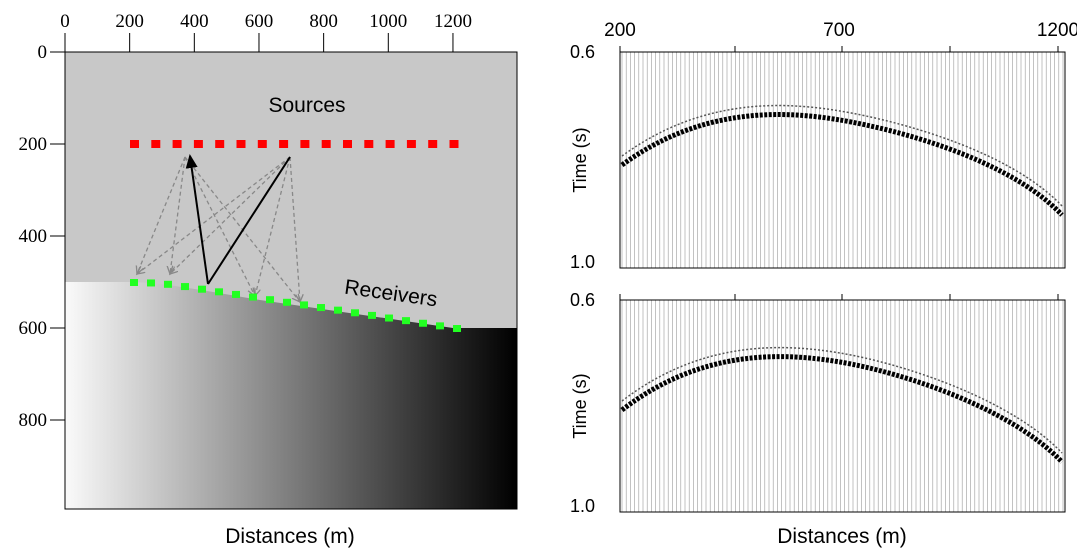 Image resolution: width=1077 pixels, height=551 pixels. What do you see at coordinates (294, 144) in the screenshot?
I see `sources` at bounding box center [294, 144].